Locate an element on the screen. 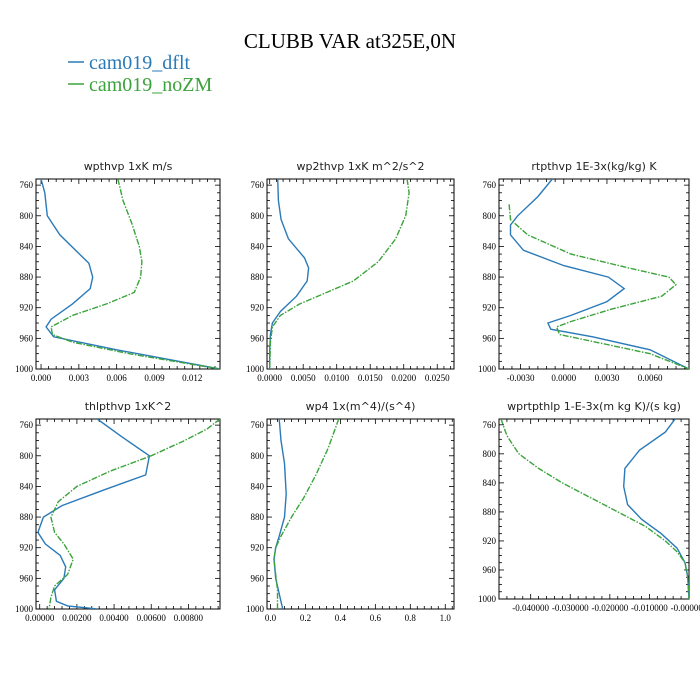 The image size is (700, 700). panel-title: rtpthvp 1E-3x(kg/kg) K is located at coordinates (594, 166).